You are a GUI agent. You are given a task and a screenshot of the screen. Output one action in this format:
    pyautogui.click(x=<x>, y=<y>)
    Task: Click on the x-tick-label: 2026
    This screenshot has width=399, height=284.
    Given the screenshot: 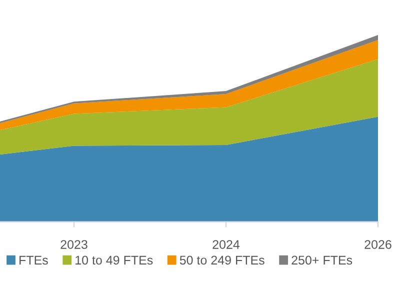 What is the action you would take?
    pyautogui.click(x=378, y=244)
    